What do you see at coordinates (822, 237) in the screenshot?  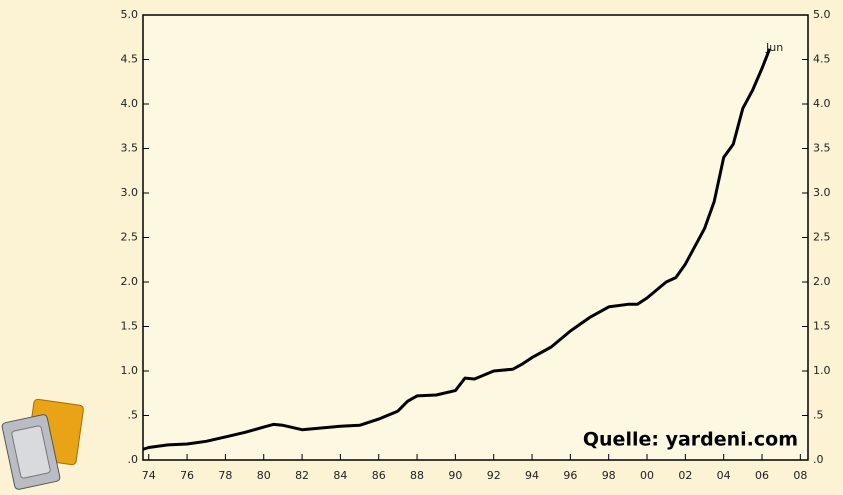 I see `y2-tick-label: 2.5` at bounding box center [822, 237].